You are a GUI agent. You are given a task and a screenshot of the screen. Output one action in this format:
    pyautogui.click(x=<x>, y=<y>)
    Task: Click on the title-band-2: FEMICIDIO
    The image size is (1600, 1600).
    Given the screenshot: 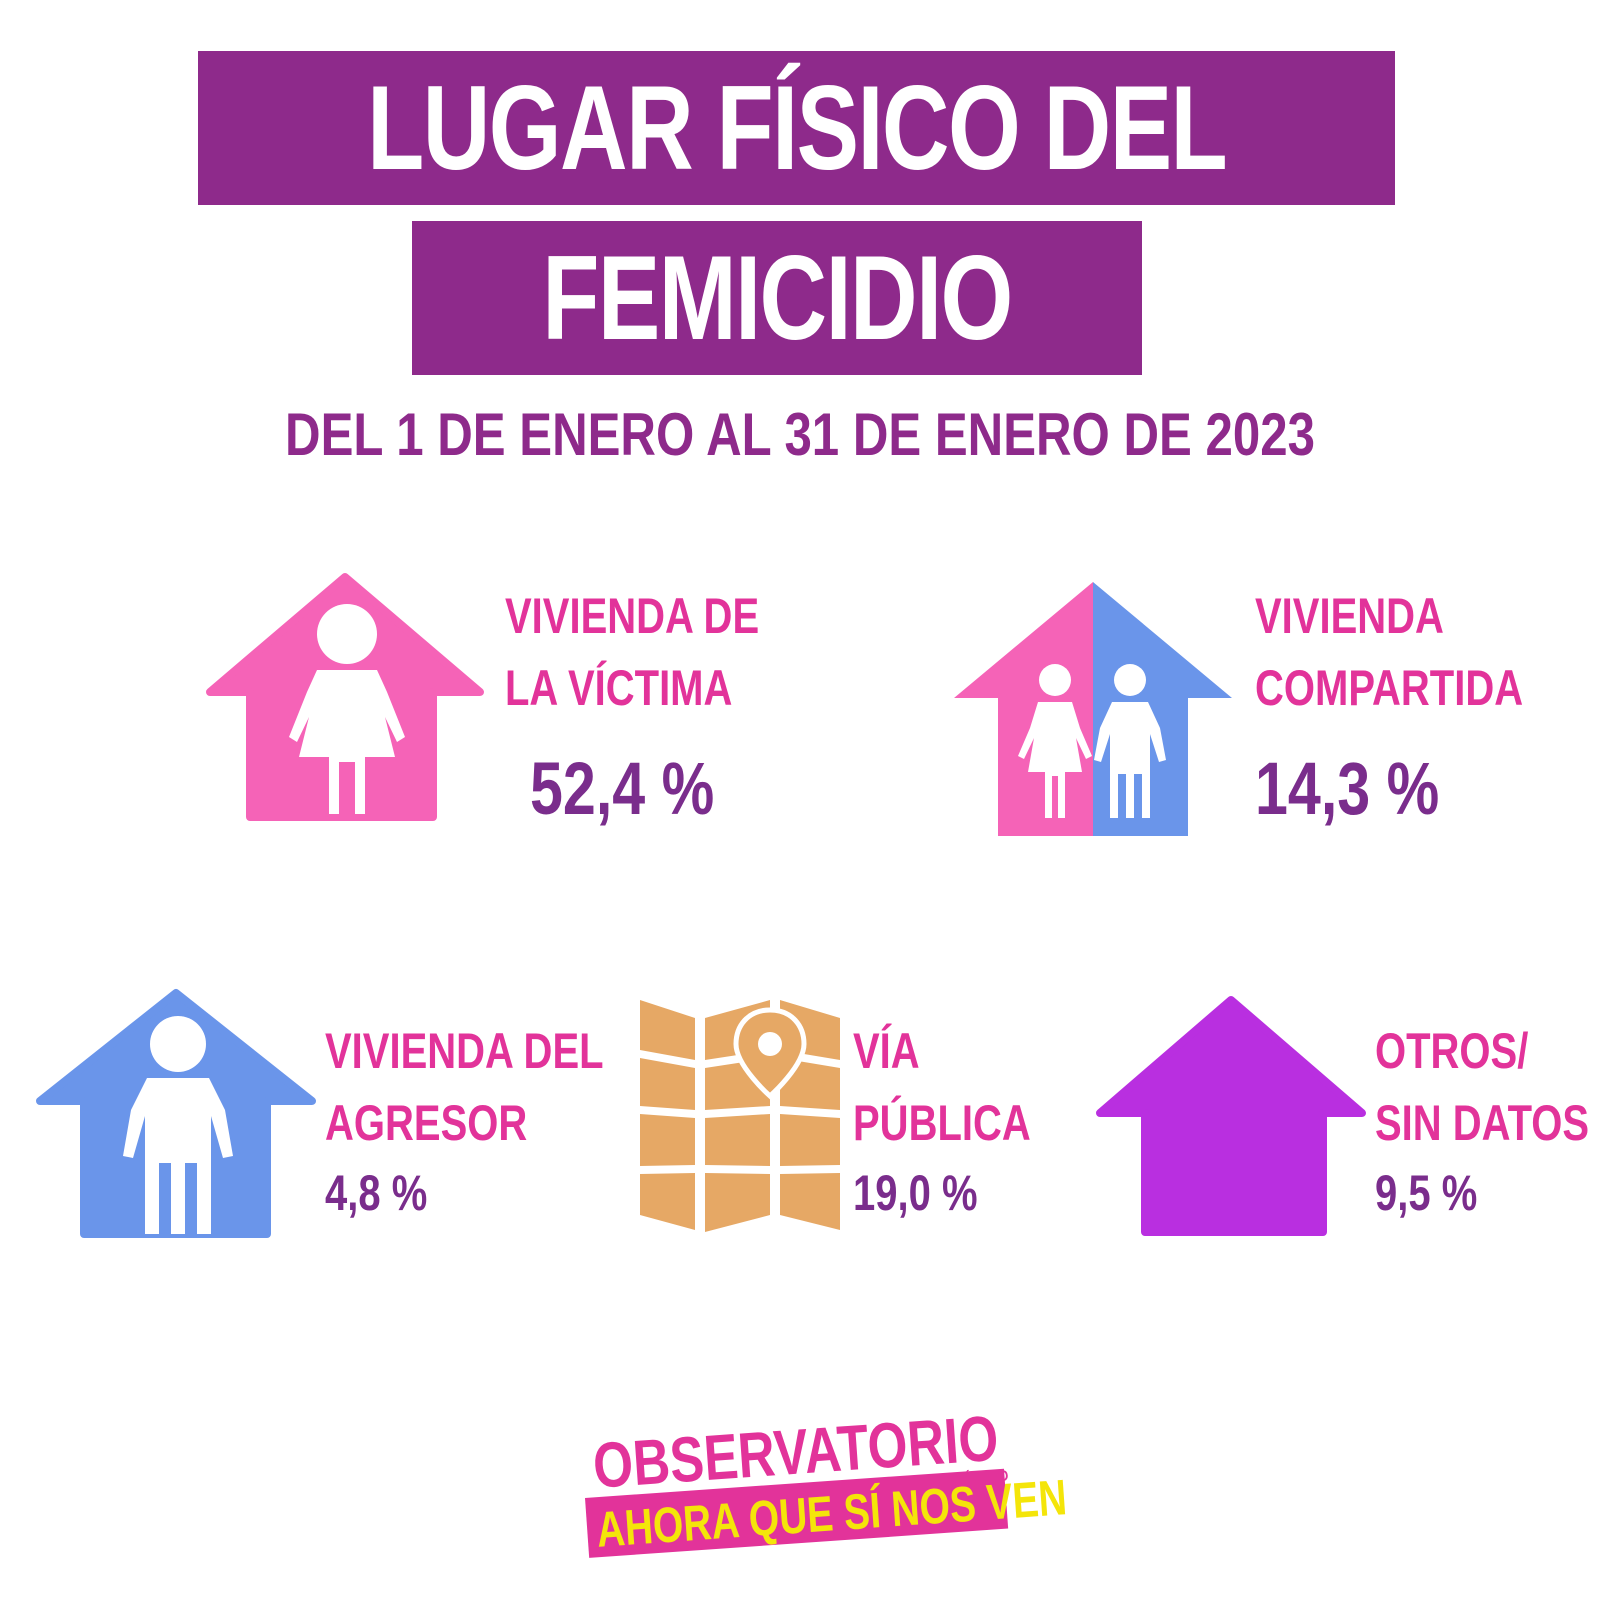 What is the action you would take?
    pyautogui.click(x=777, y=298)
    